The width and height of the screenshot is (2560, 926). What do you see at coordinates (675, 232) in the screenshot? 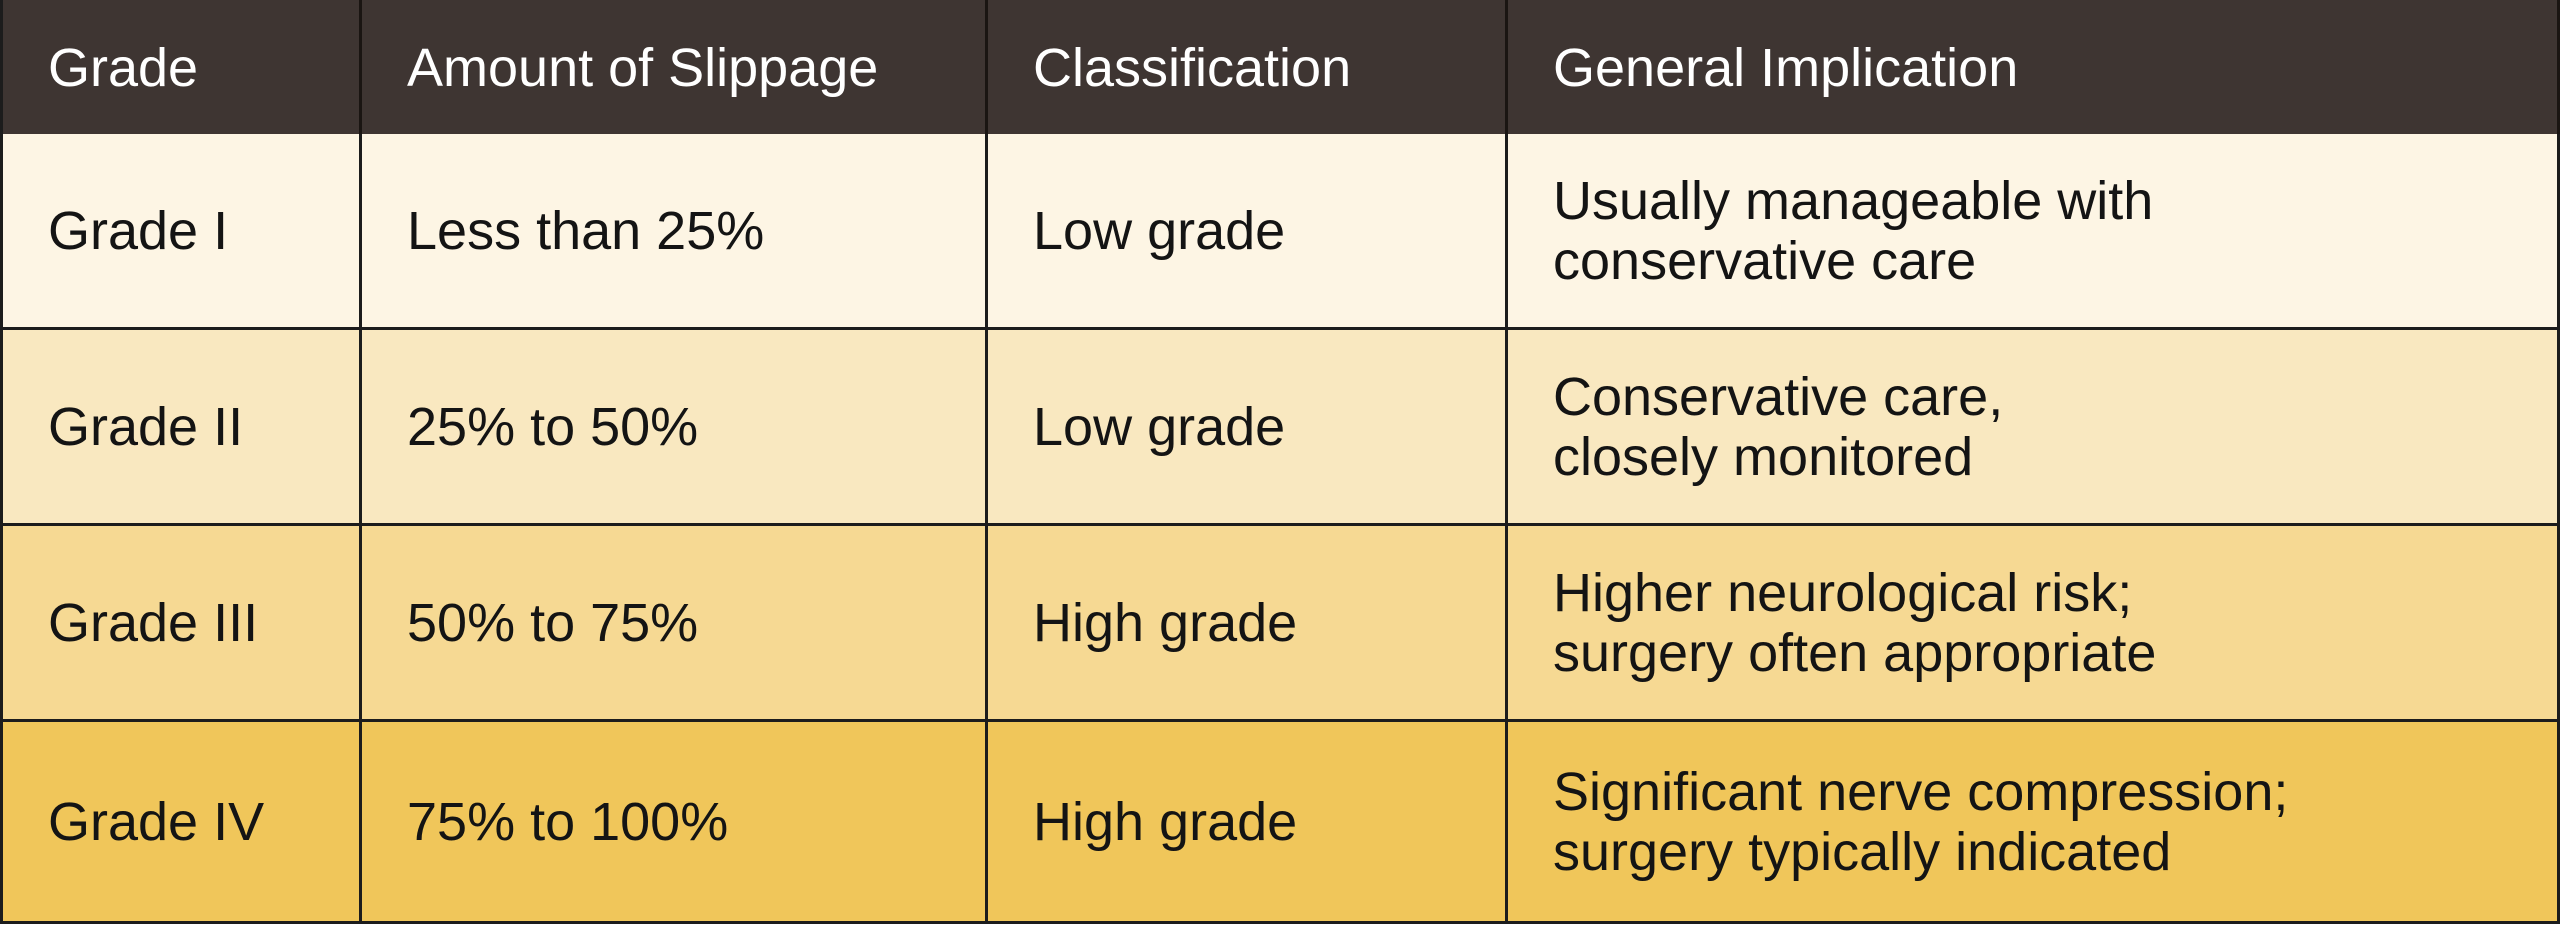
I see `slippage-cell: Less than 25%` at bounding box center [675, 232].